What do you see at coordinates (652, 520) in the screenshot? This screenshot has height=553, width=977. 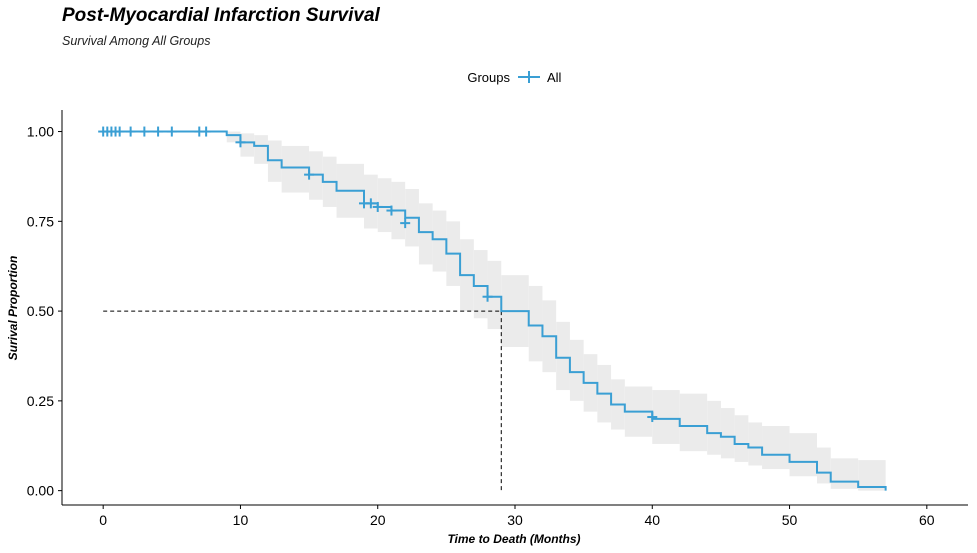 I see `x-tick-label: 40` at bounding box center [652, 520].